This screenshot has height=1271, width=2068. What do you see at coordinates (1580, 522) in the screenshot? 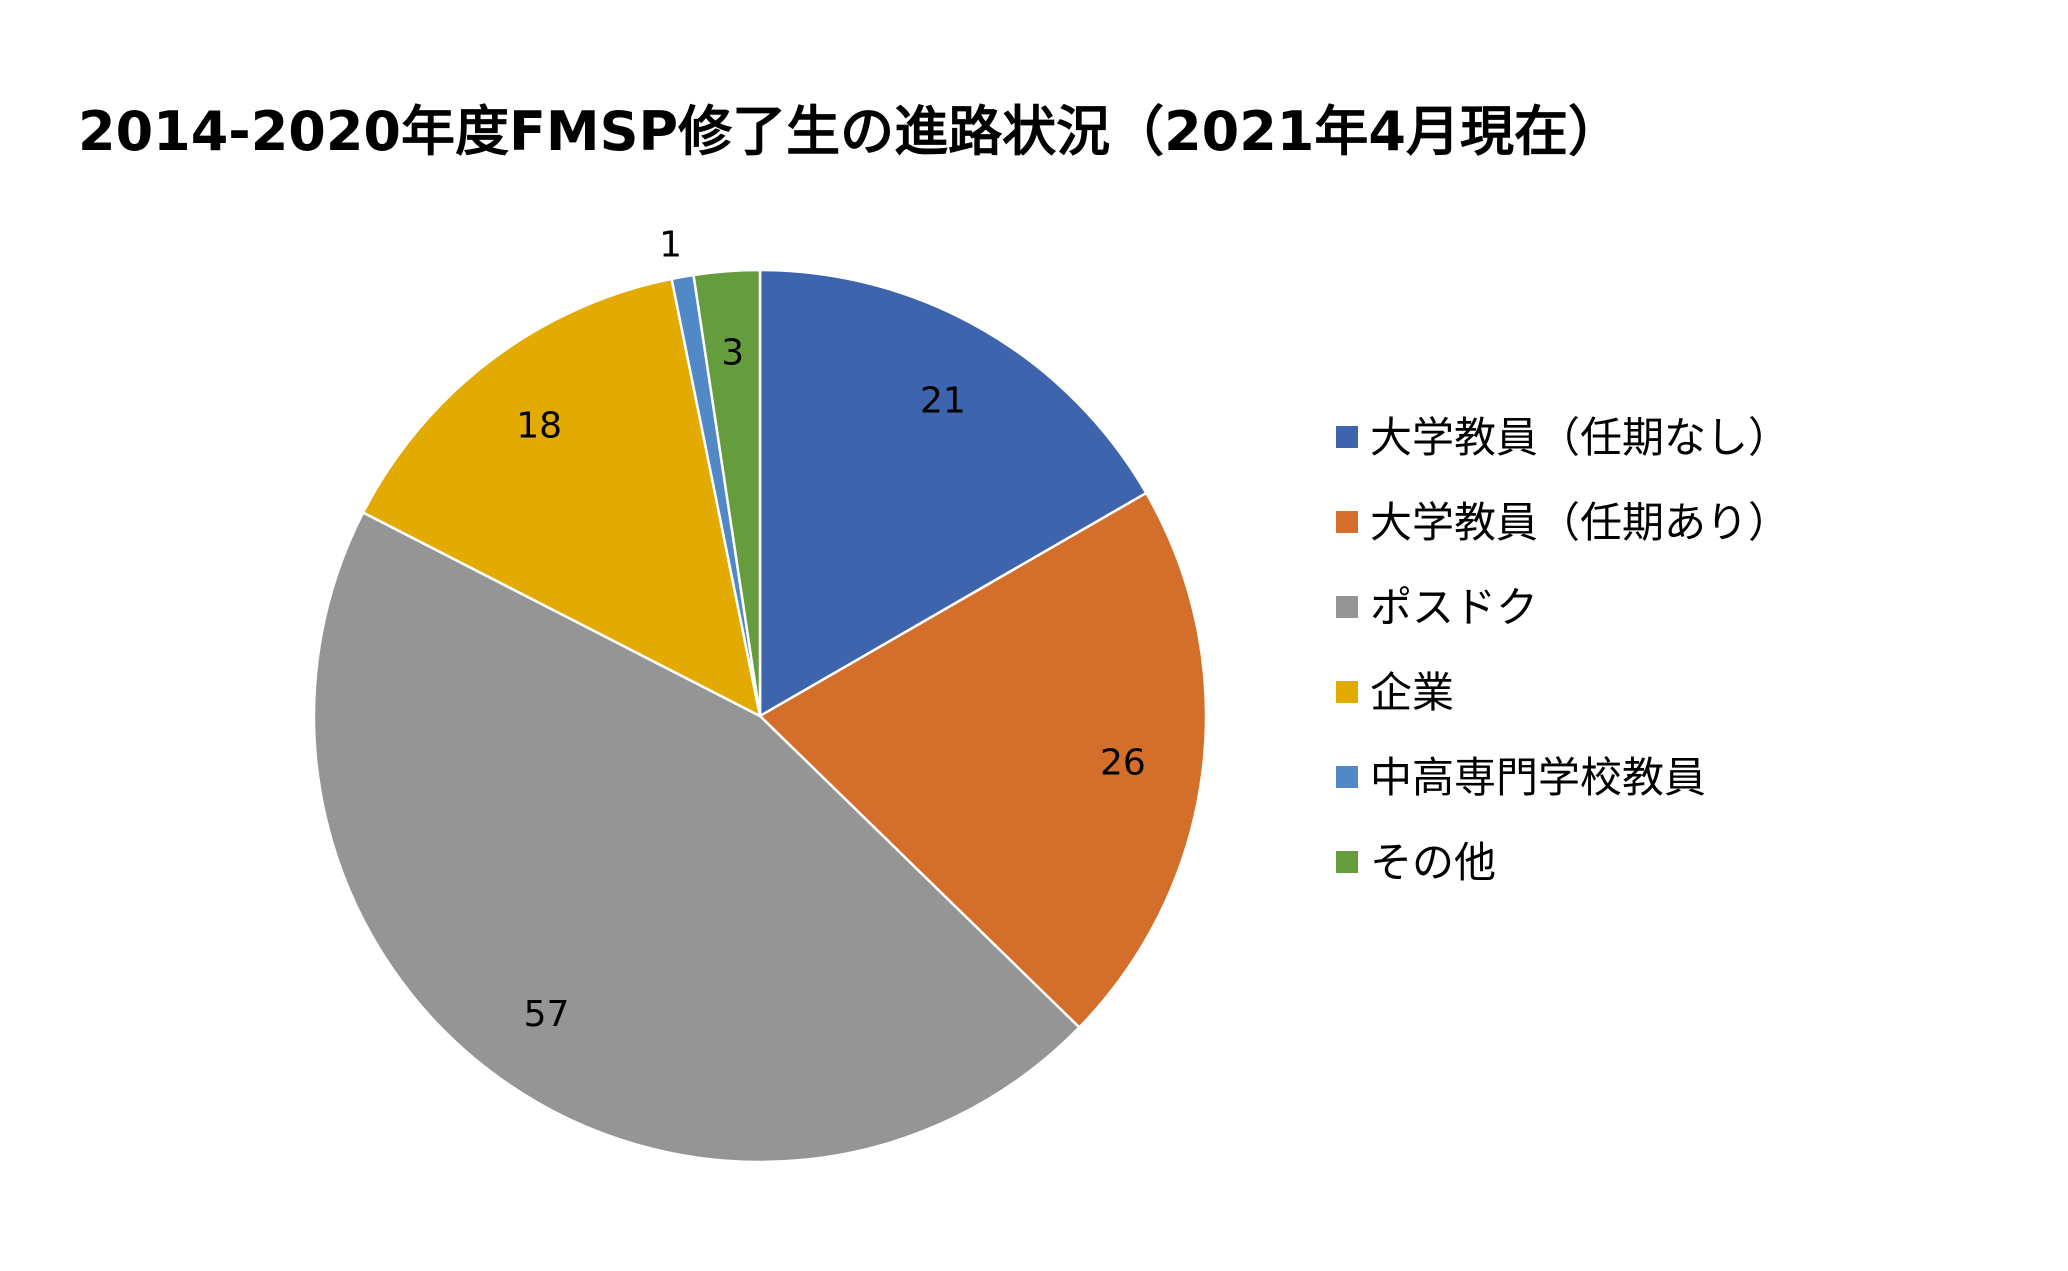
I see `legend-label-1: 大学教員（任期あり）` at bounding box center [1580, 522].